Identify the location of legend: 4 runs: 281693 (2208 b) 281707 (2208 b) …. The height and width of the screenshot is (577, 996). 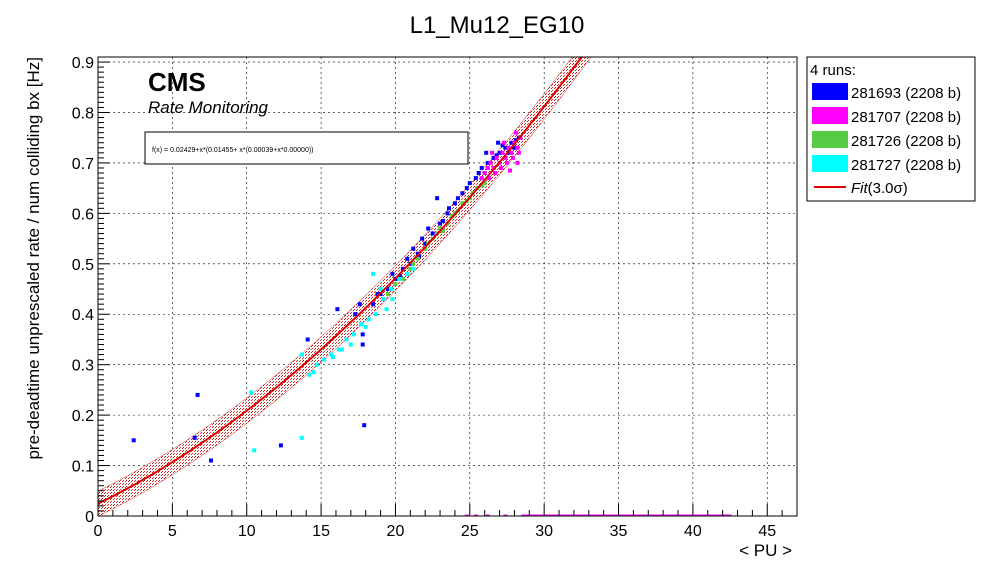
(891, 129).